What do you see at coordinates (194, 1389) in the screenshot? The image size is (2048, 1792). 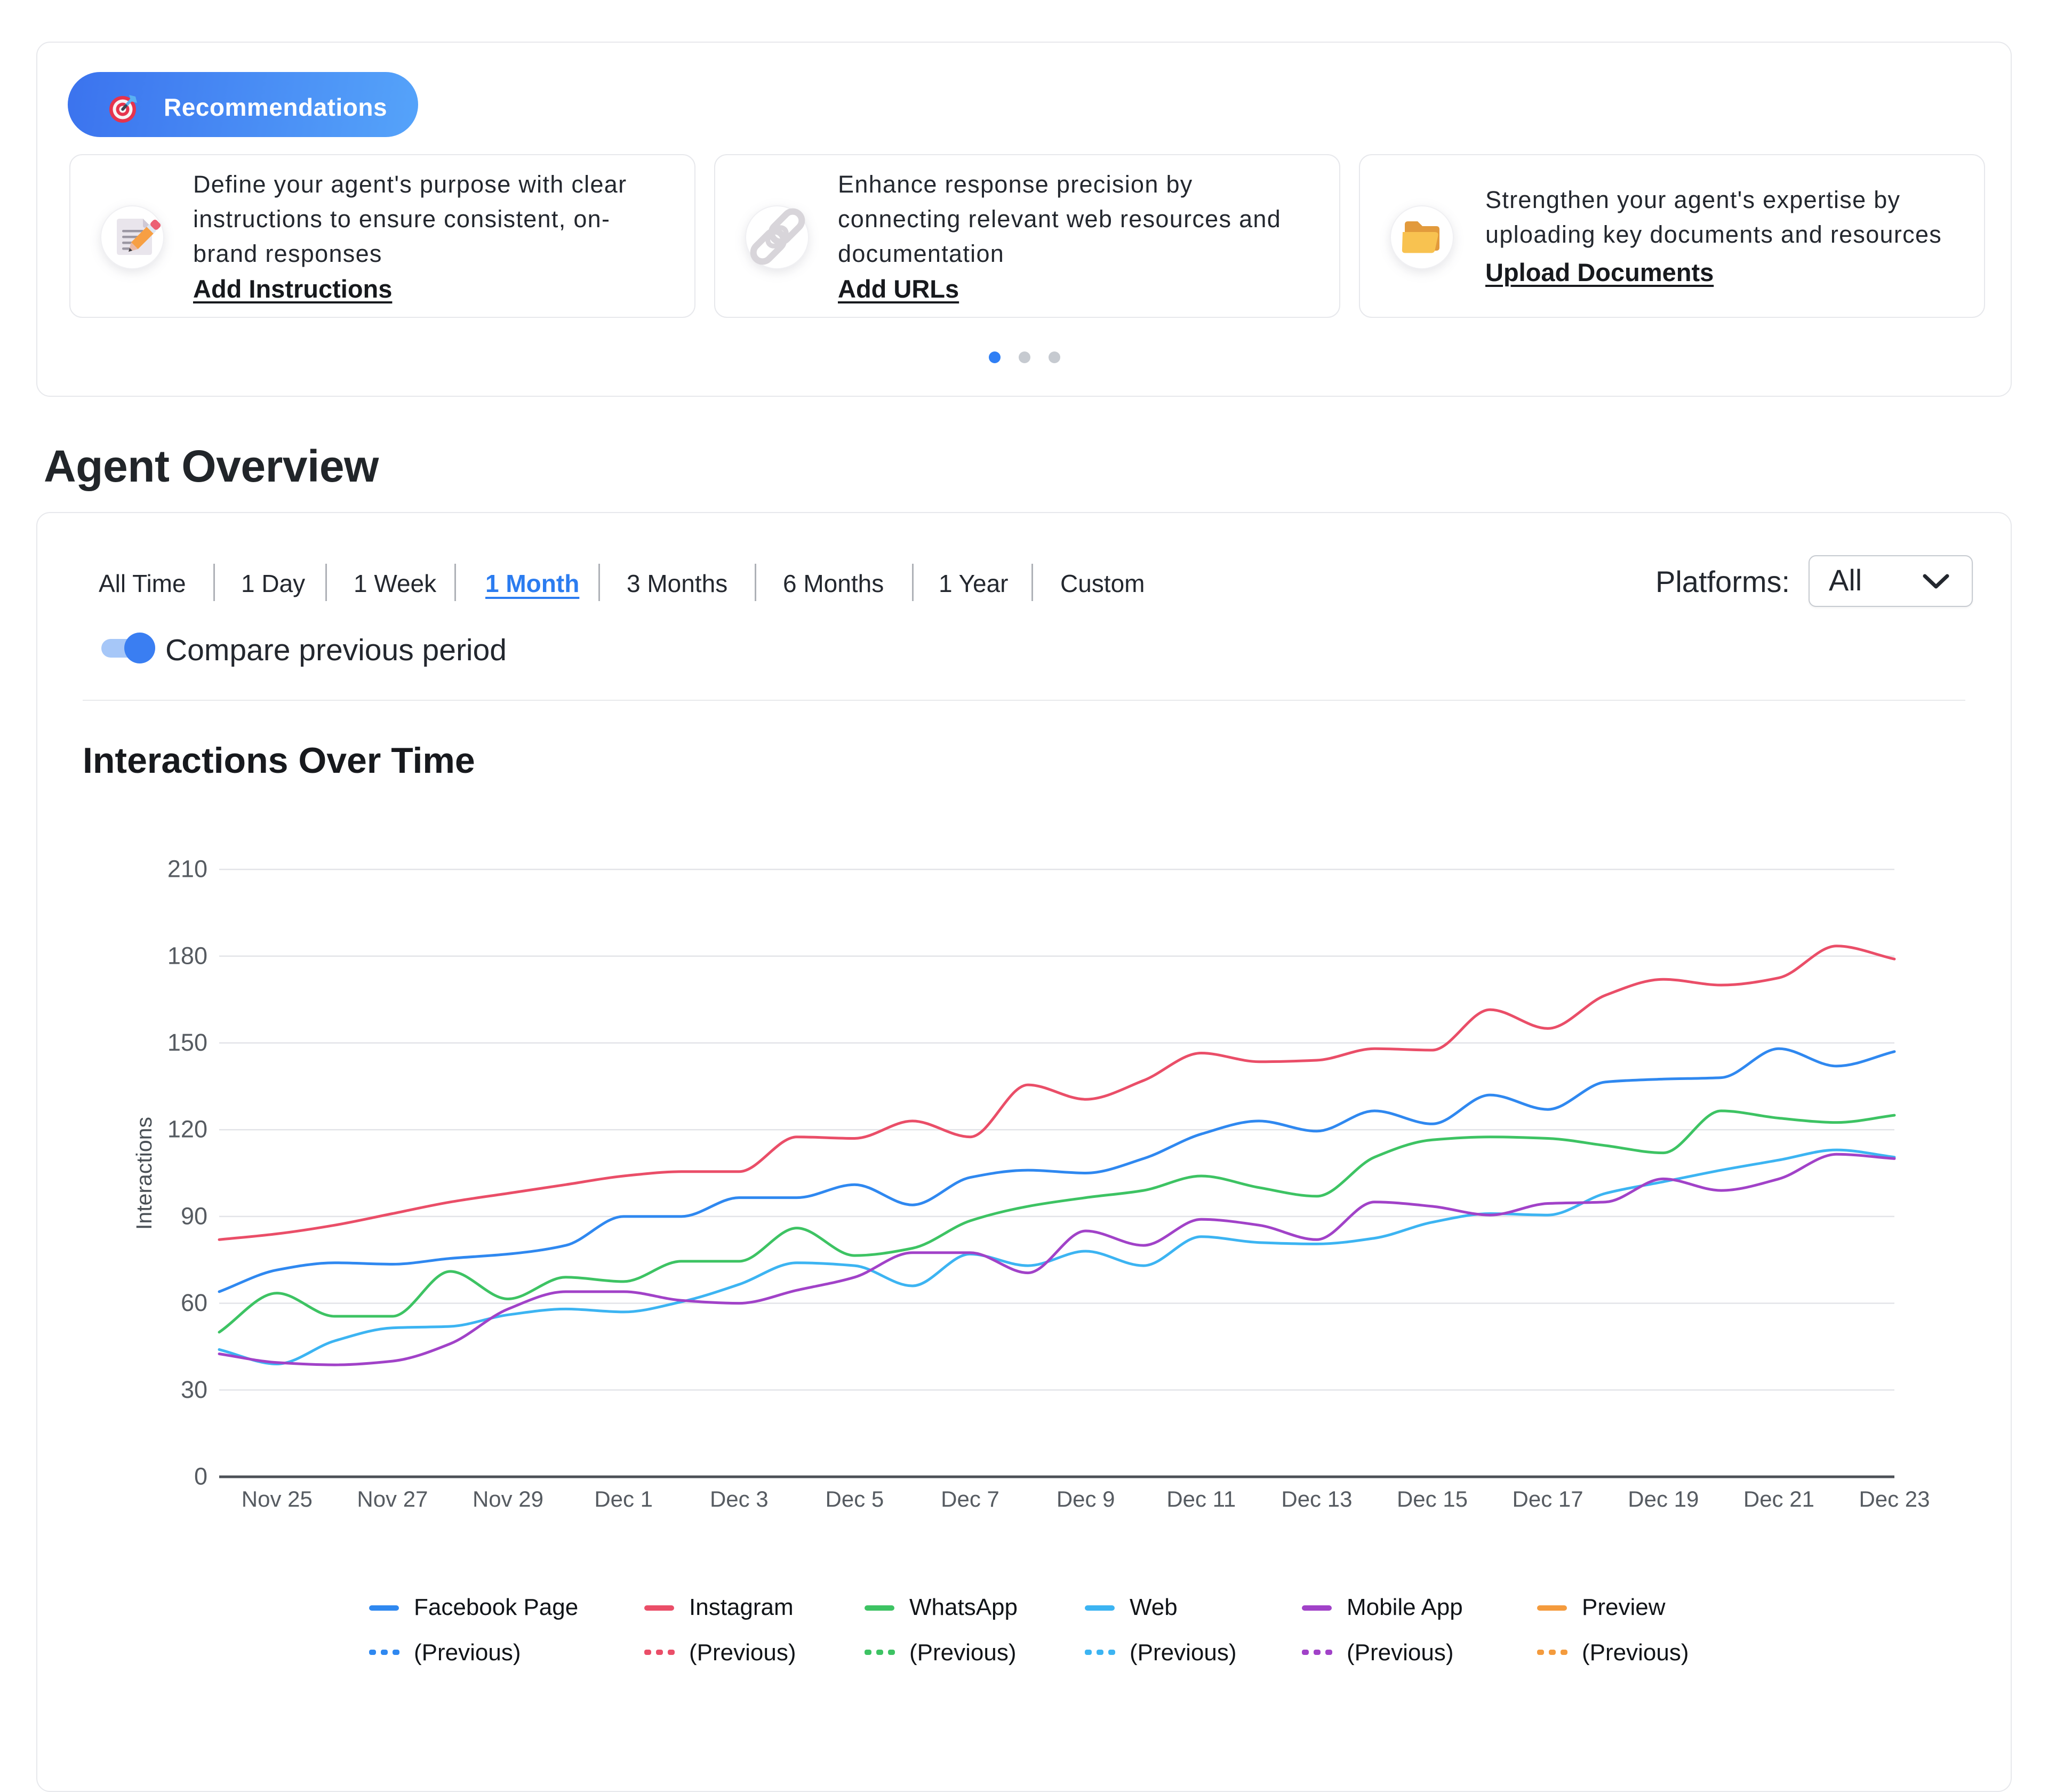 I see `svg-text: 30` at bounding box center [194, 1389].